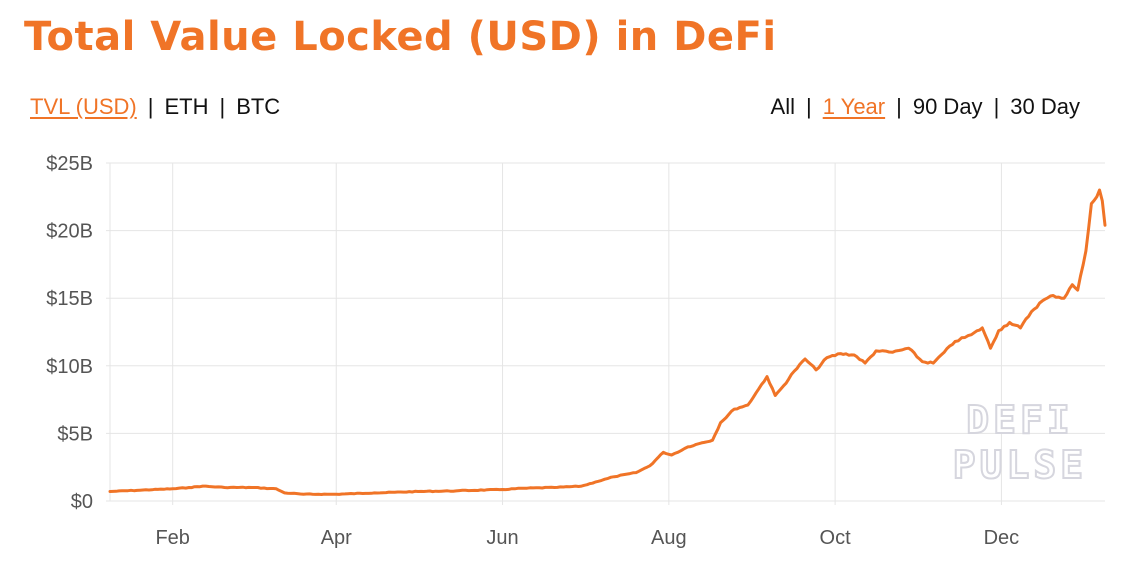 This screenshot has height=567, width=1132. Describe the element at coordinates (782, 106) in the screenshot. I see `range-option-all: All` at that location.